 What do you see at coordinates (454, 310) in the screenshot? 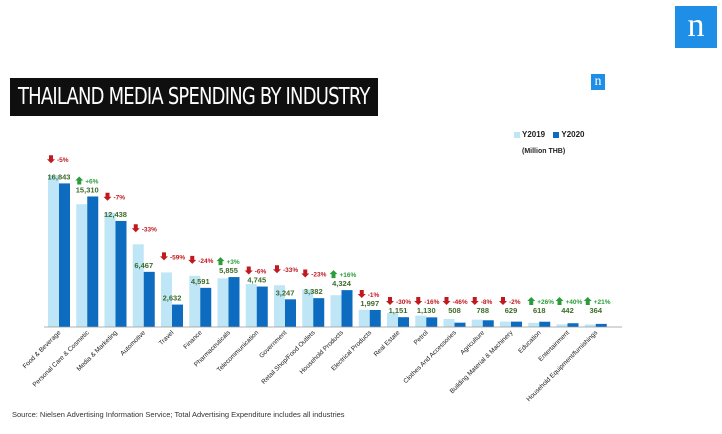
I see `value-label-clothes-and-accessories: 508` at bounding box center [454, 310].